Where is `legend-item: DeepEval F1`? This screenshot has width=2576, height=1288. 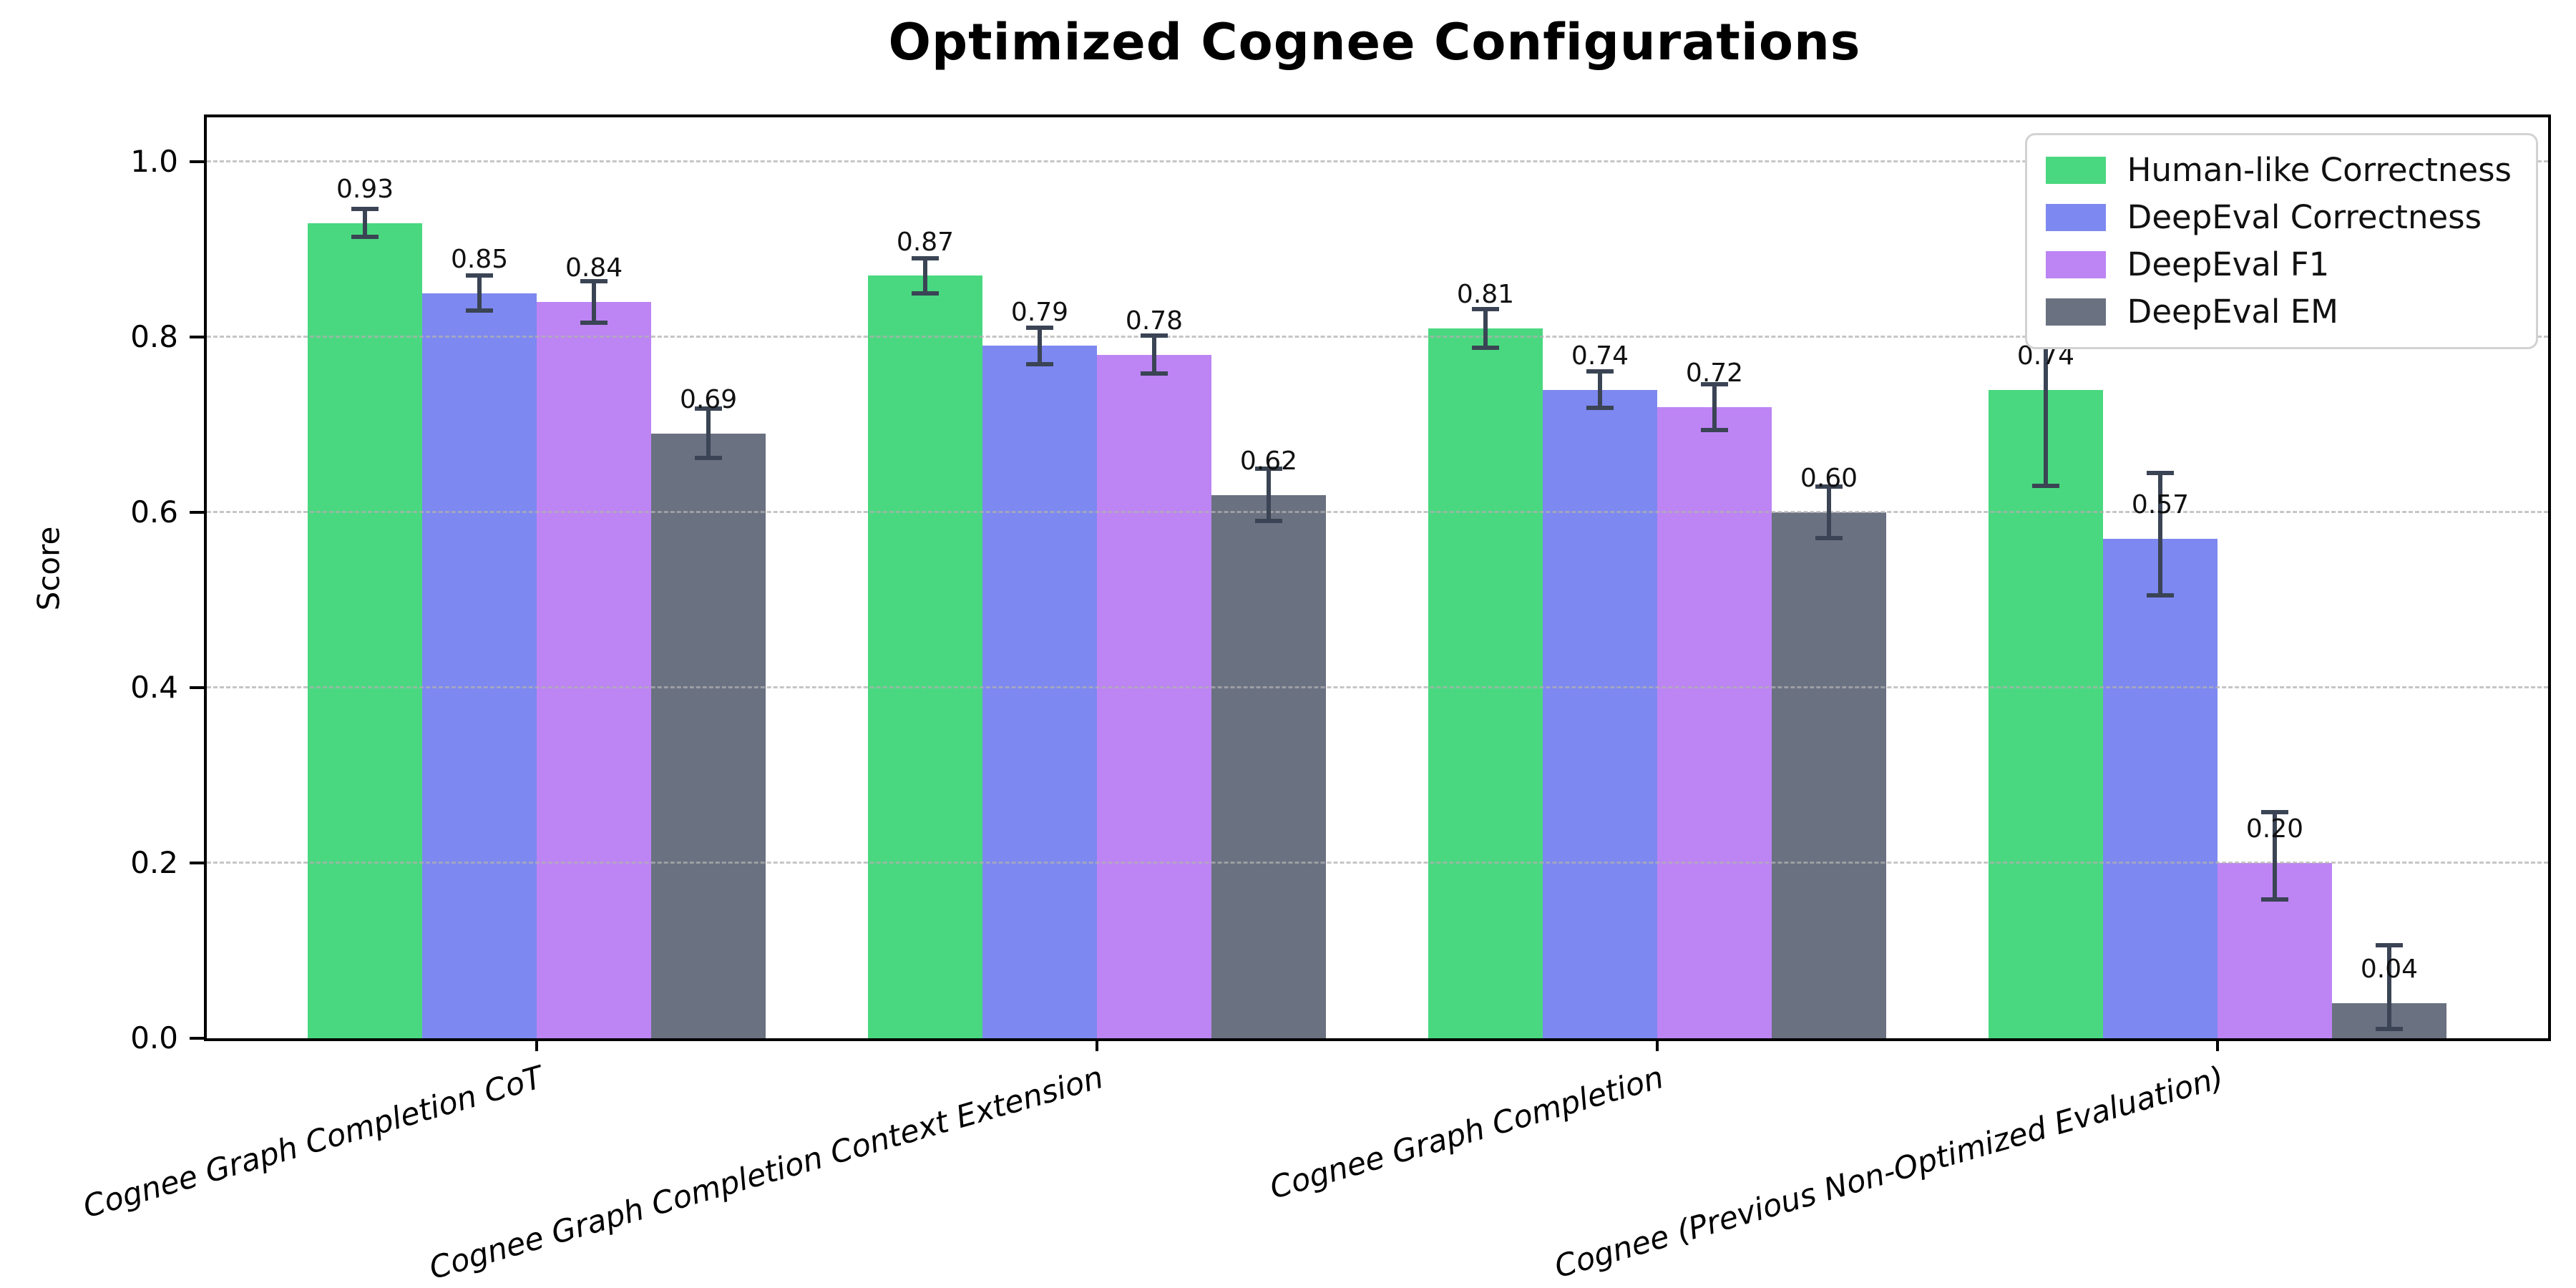 legend-item: DeepEval F1 is located at coordinates (2278, 265).